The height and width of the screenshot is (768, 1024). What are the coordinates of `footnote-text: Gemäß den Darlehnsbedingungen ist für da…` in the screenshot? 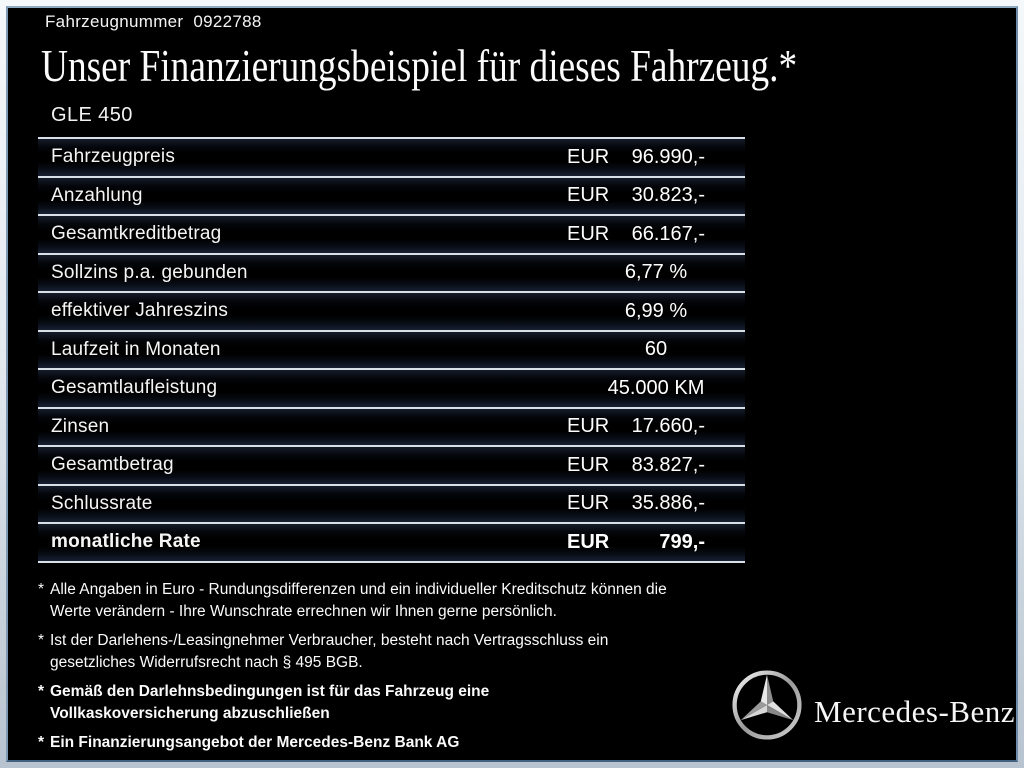 It's located at (269, 703).